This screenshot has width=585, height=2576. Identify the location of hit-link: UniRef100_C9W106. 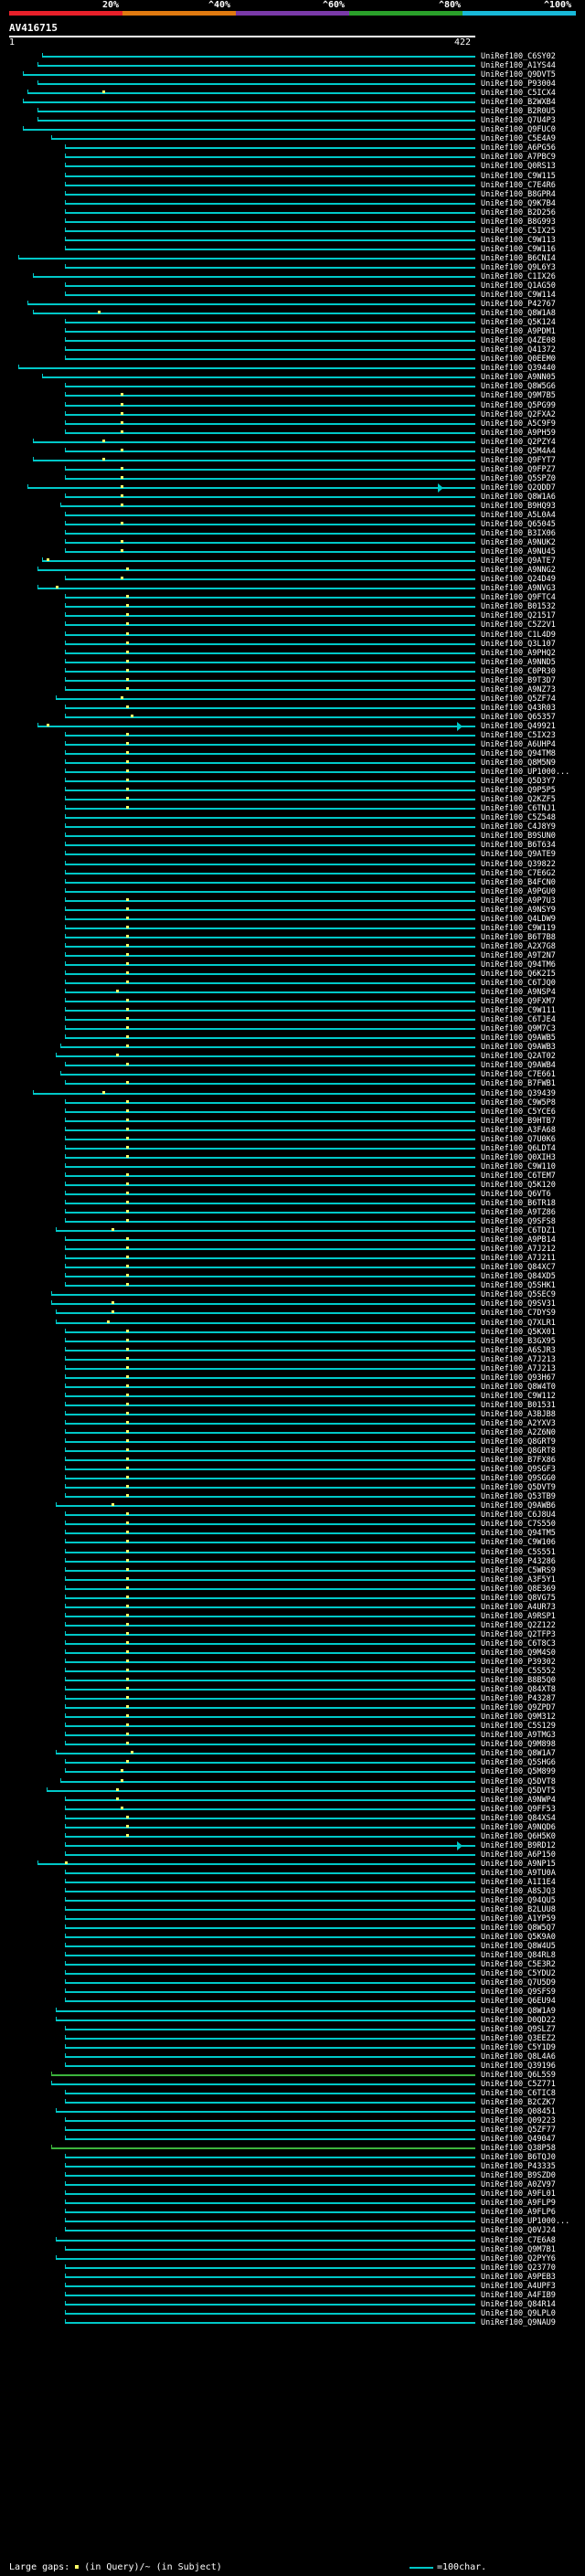
(518, 1543).